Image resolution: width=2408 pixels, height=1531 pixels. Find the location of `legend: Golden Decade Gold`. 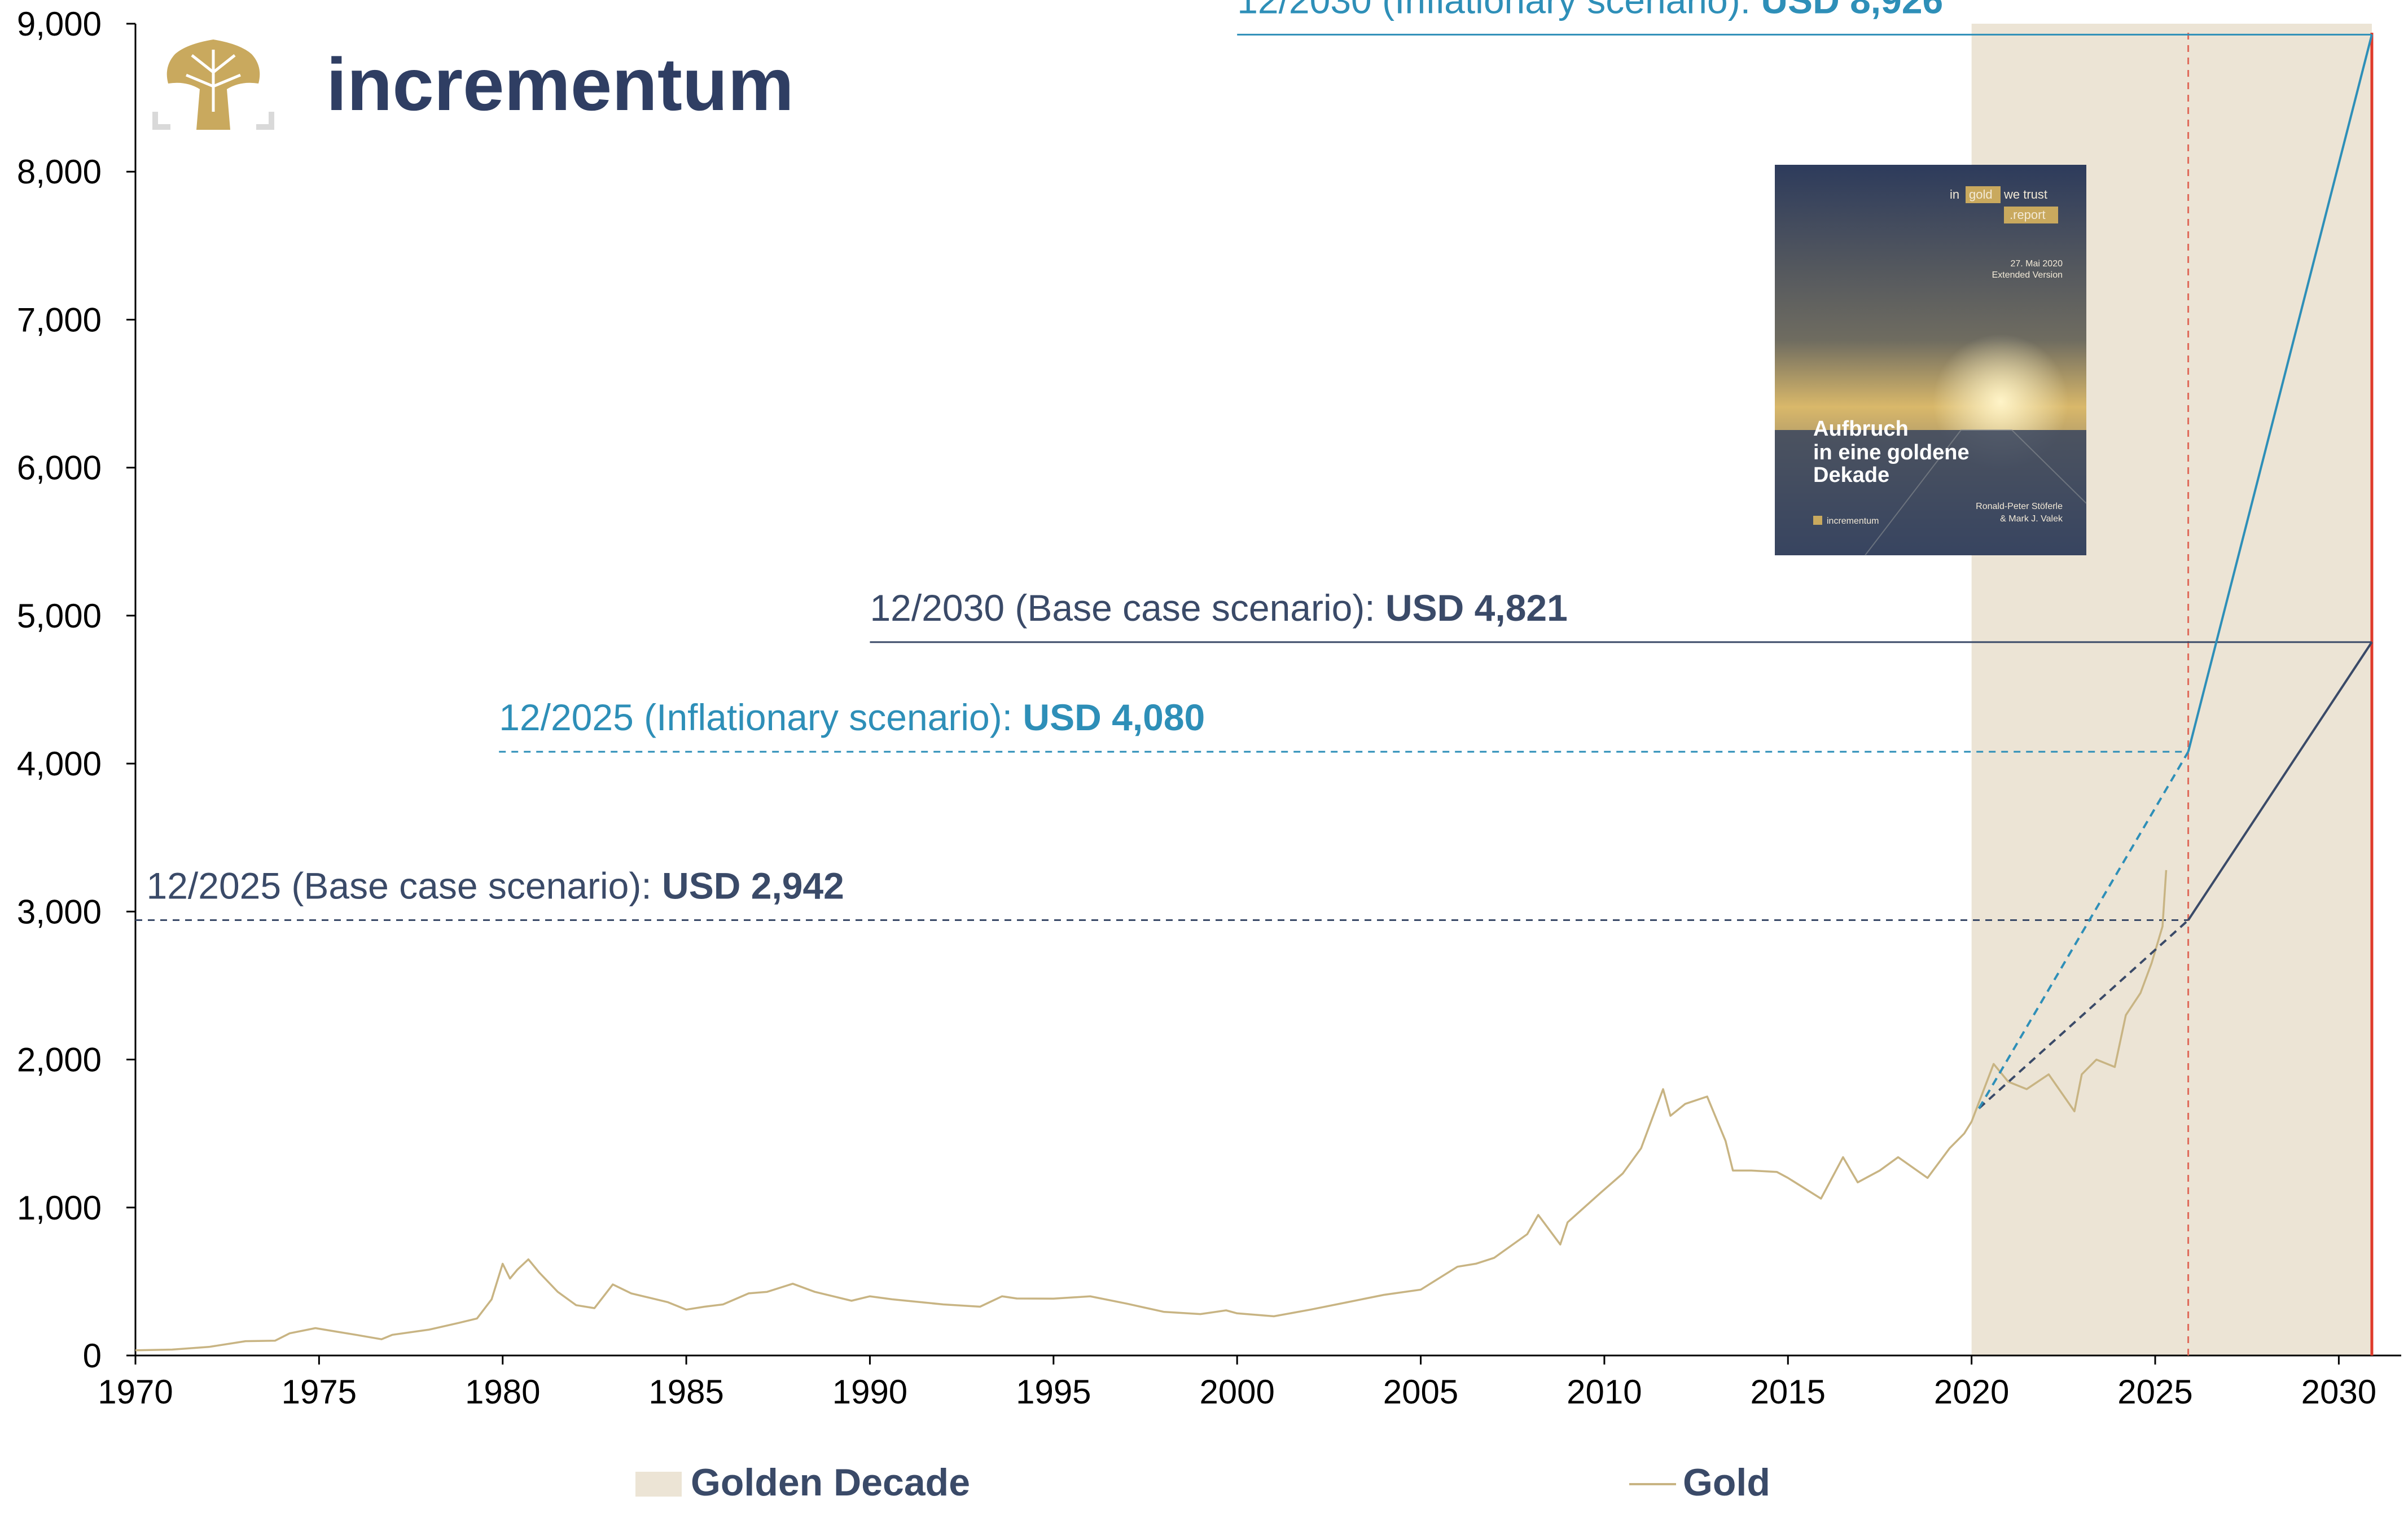

legend: Golden Decade Gold is located at coordinates (1203, 1483).